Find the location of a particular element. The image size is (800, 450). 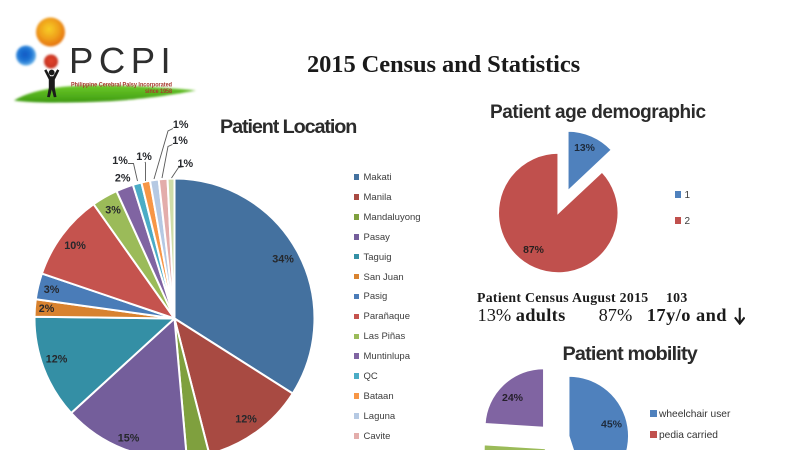

svg-text: since 1958 is located at coordinates (158, 91).